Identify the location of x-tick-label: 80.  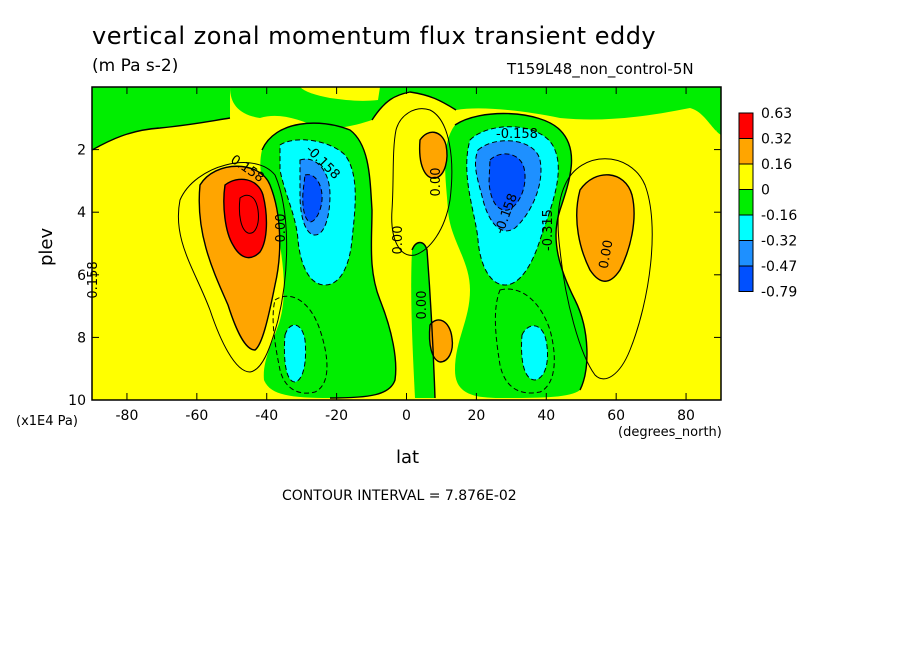
(686, 416).